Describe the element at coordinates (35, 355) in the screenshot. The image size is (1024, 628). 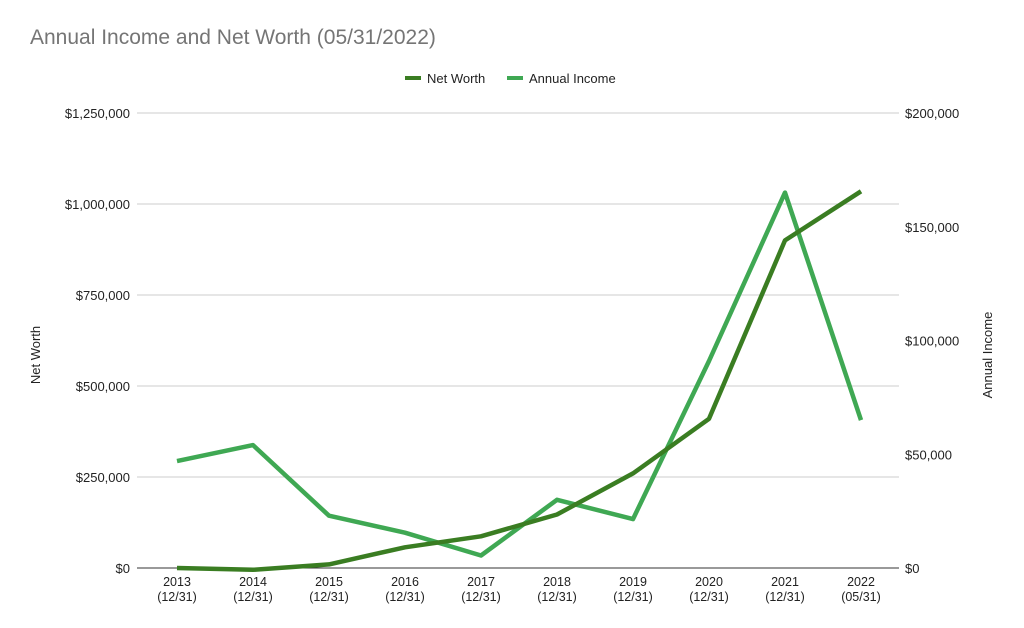
I see `left-axis-label: Net Worth` at that location.